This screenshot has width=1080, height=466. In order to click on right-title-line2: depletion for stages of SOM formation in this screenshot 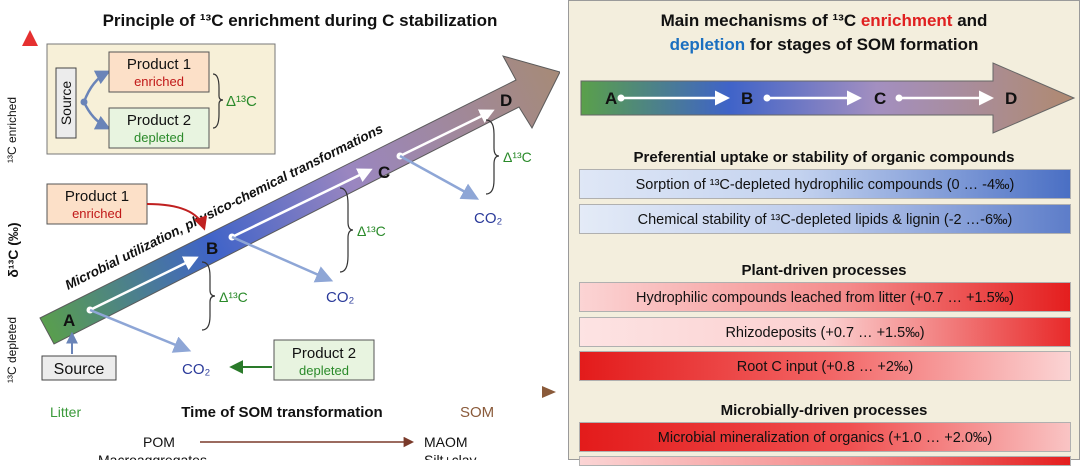, I will do `click(824, 45)`.